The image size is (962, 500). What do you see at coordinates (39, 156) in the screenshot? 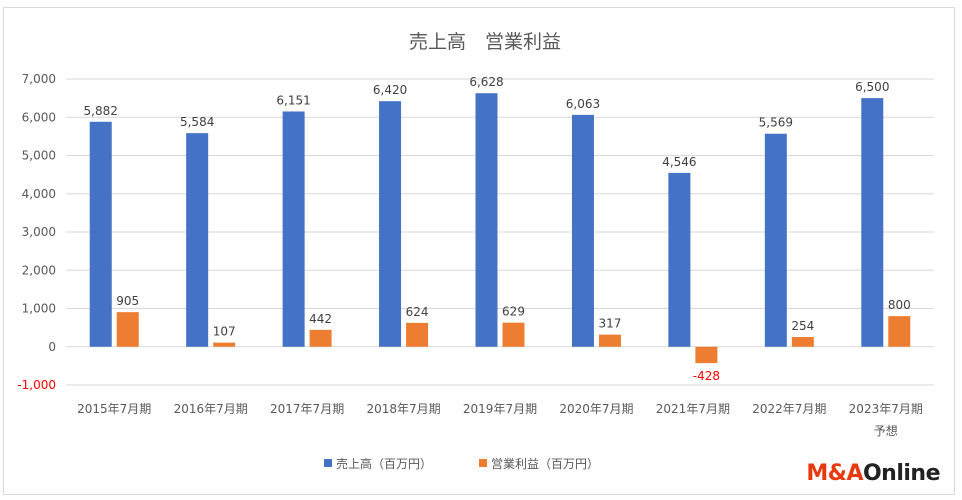
I see `y-tick-label: 5,000` at bounding box center [39, 156].